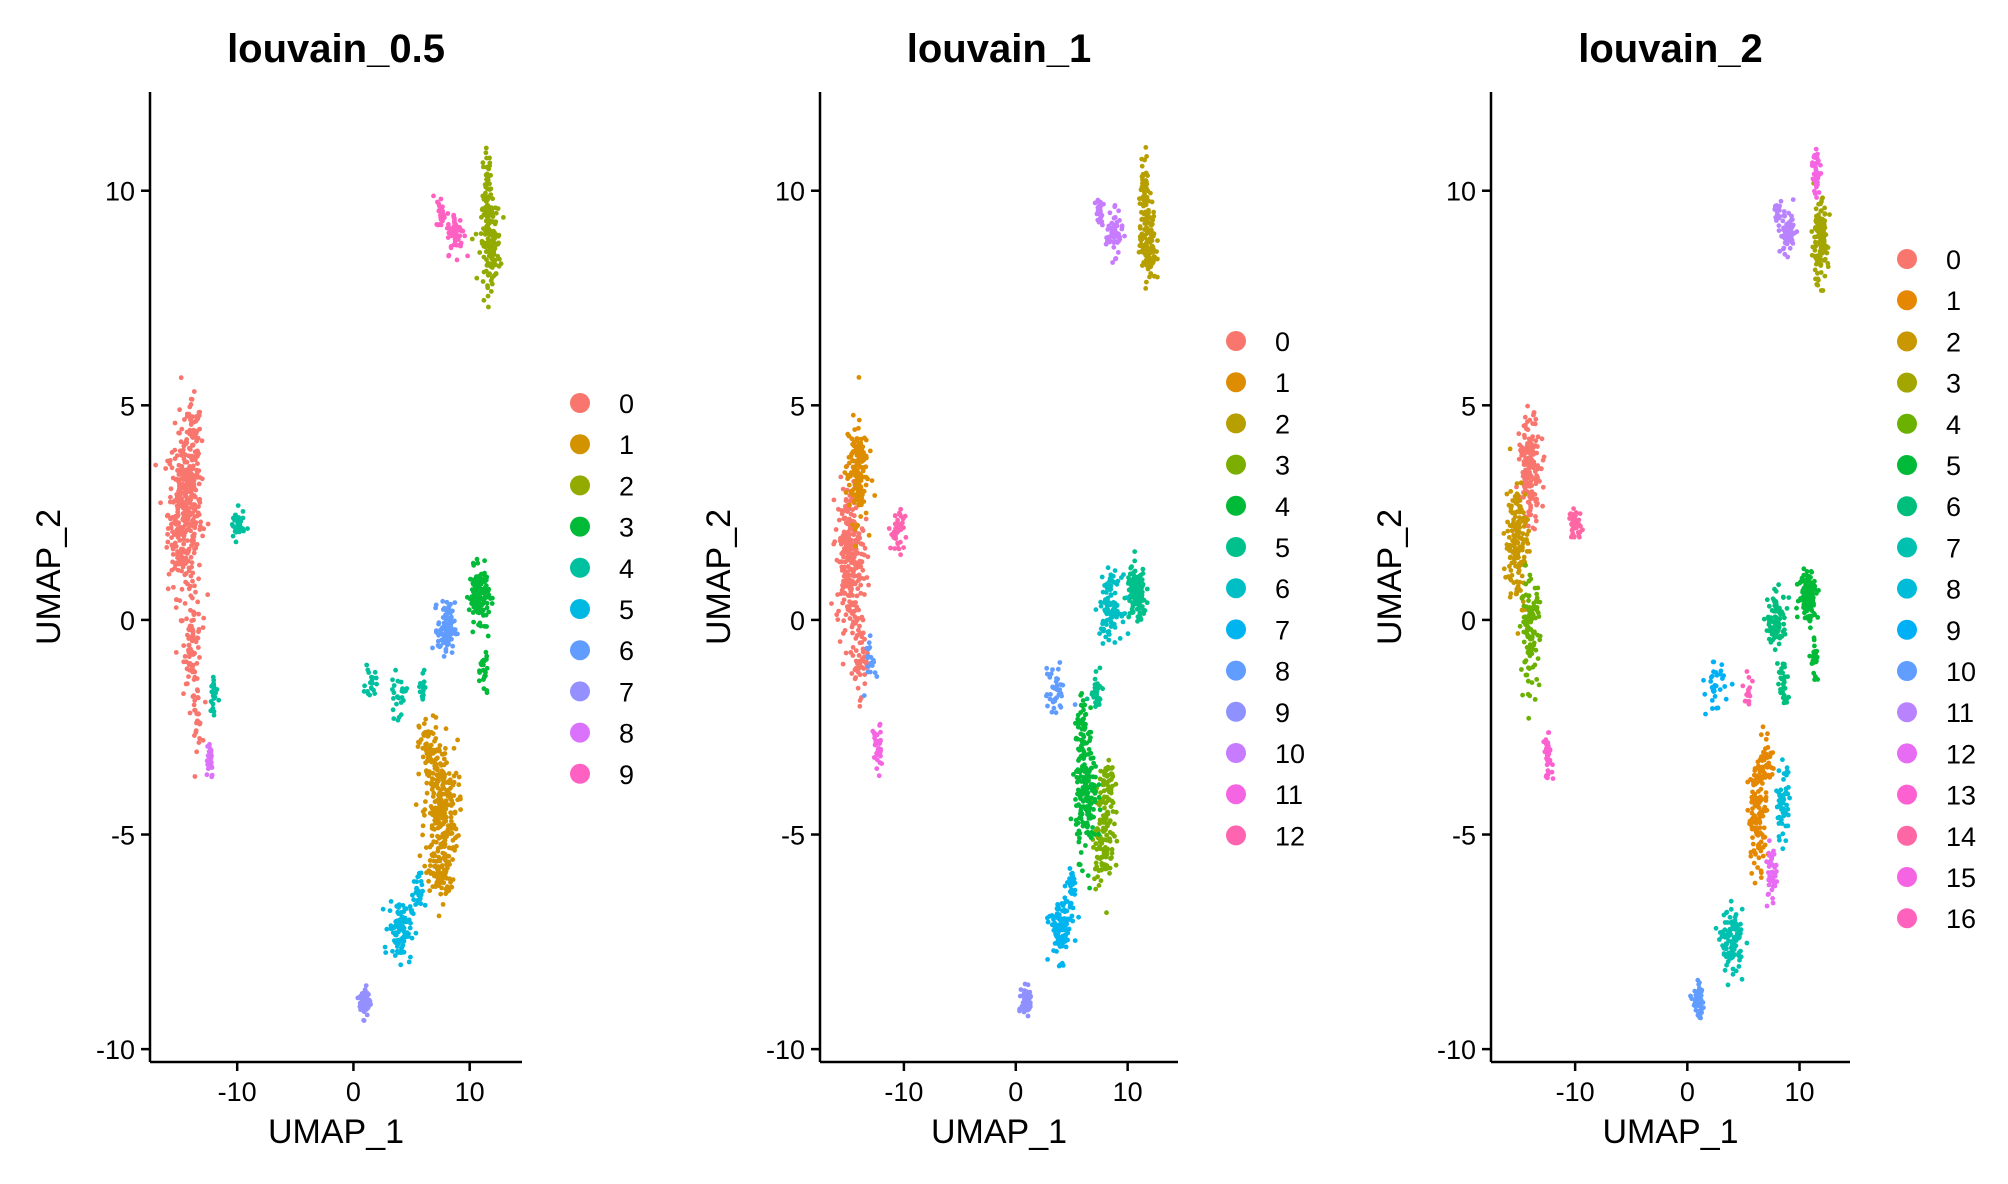 The image size is (2008, 1184). Describe the element at coordinates (903, 1092) in the screenshot. I see `x-tick-label: -10` at that location.